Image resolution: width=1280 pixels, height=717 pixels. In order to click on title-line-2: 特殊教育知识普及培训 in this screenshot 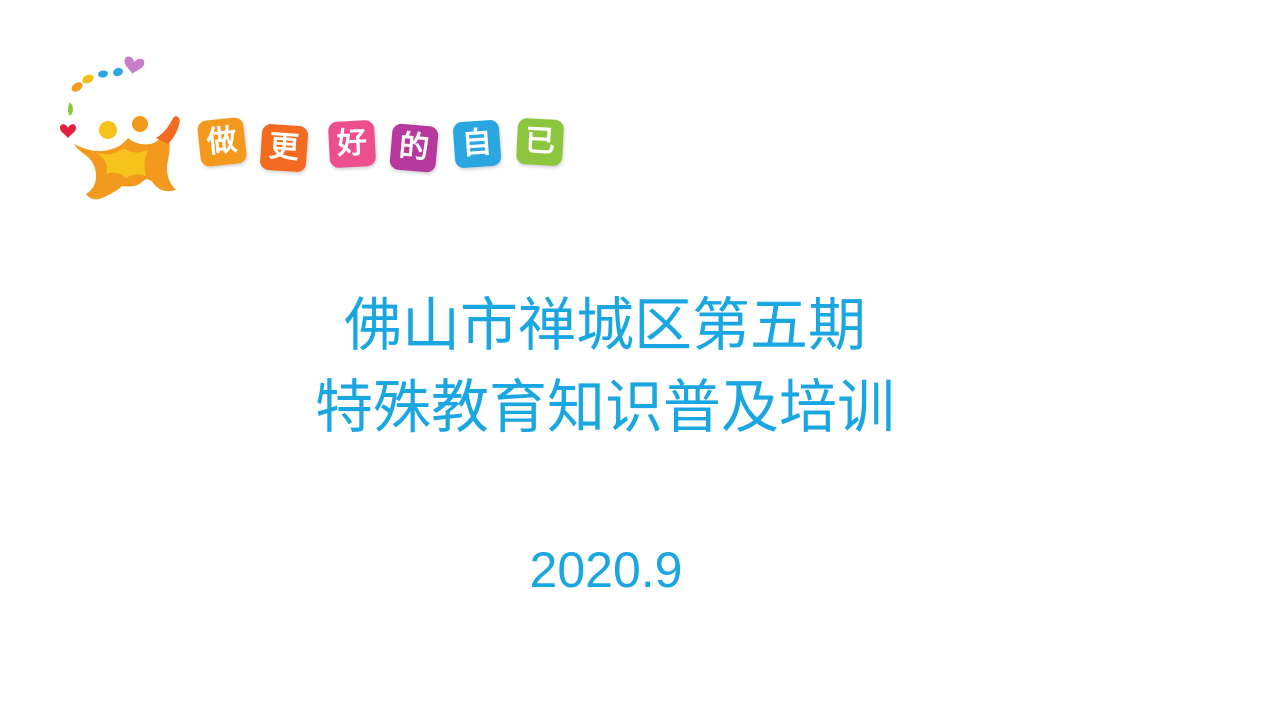, I will do `click(604, 407)`.